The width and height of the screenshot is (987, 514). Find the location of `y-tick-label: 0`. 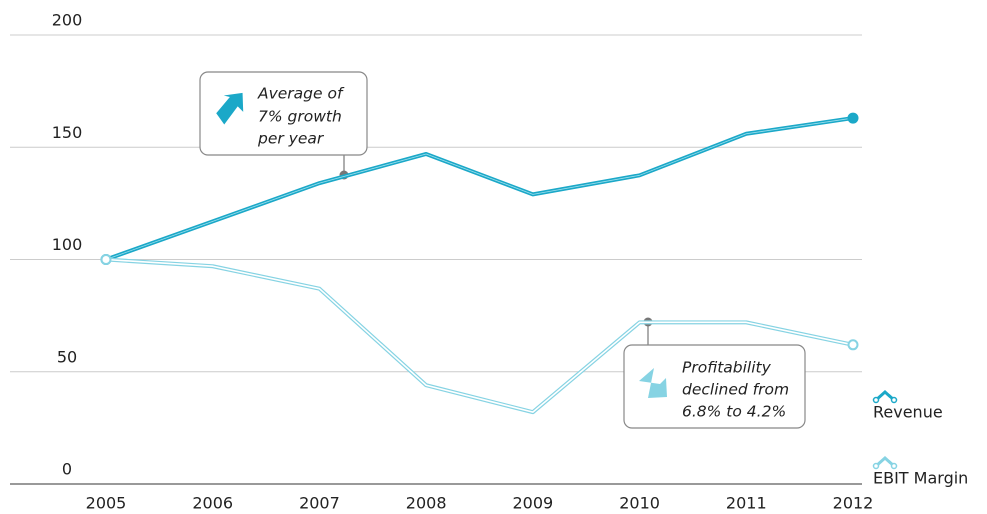

y-tick-label: 0 is located at coordinates (67, 469).